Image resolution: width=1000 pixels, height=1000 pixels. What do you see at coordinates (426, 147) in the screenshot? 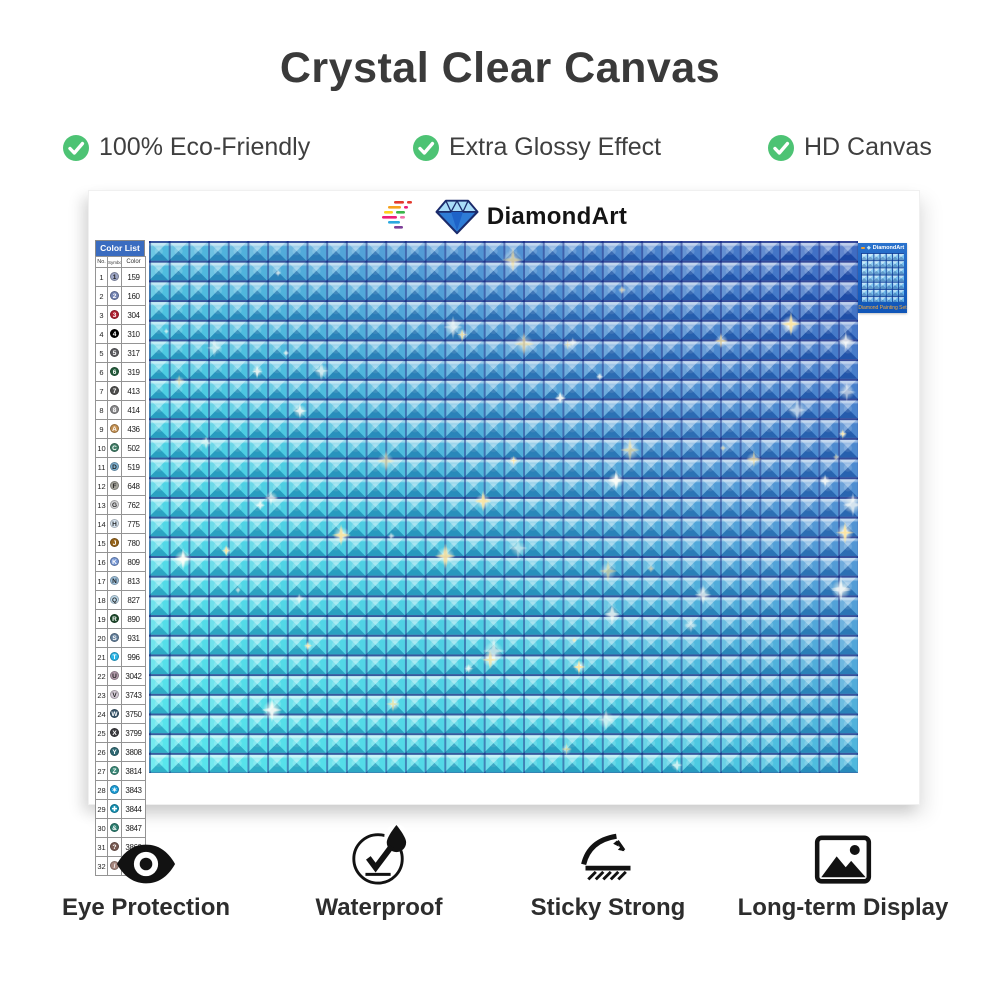
I see `check-icon` at bounding box center [426, 147].